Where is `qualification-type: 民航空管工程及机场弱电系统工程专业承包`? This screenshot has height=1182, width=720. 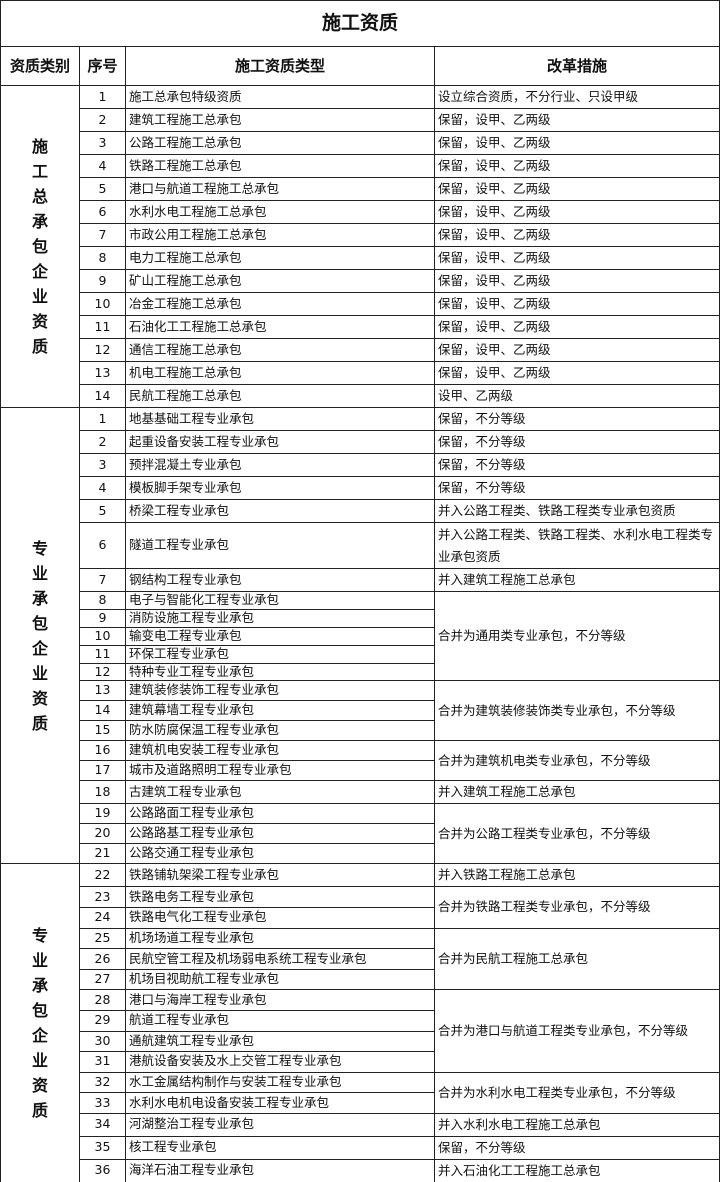
qualification-type: 民航空管工程及机场弱电系统工程专业承包 is located at coordinates (280, 959).